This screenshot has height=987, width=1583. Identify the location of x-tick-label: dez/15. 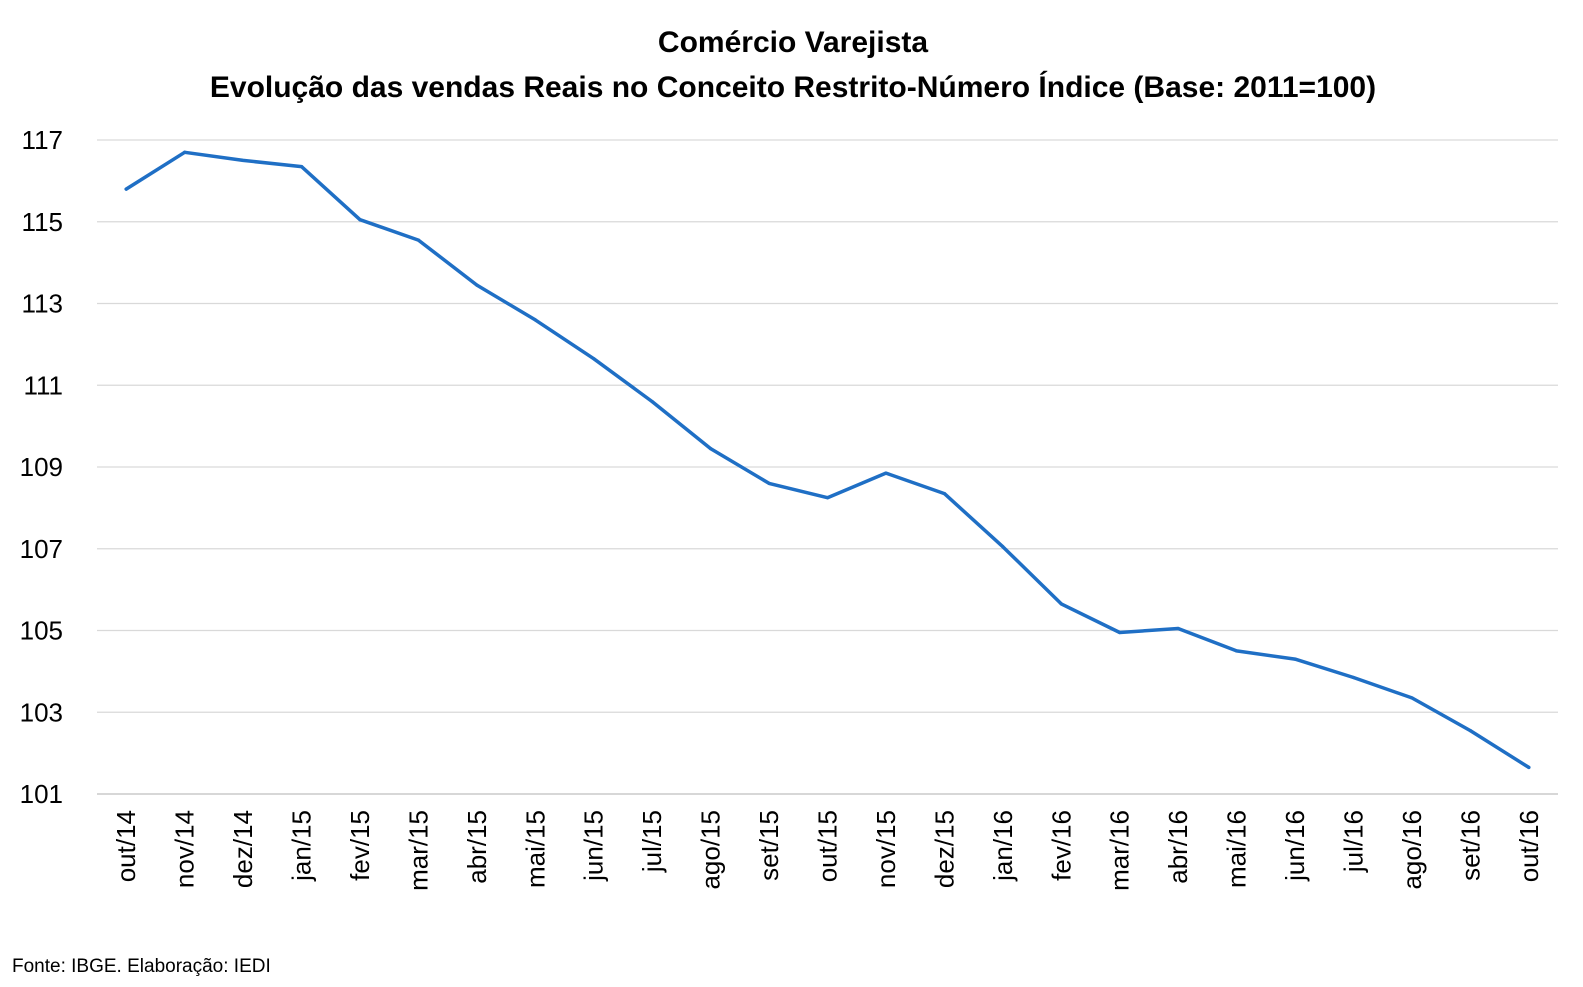
(944, 849).